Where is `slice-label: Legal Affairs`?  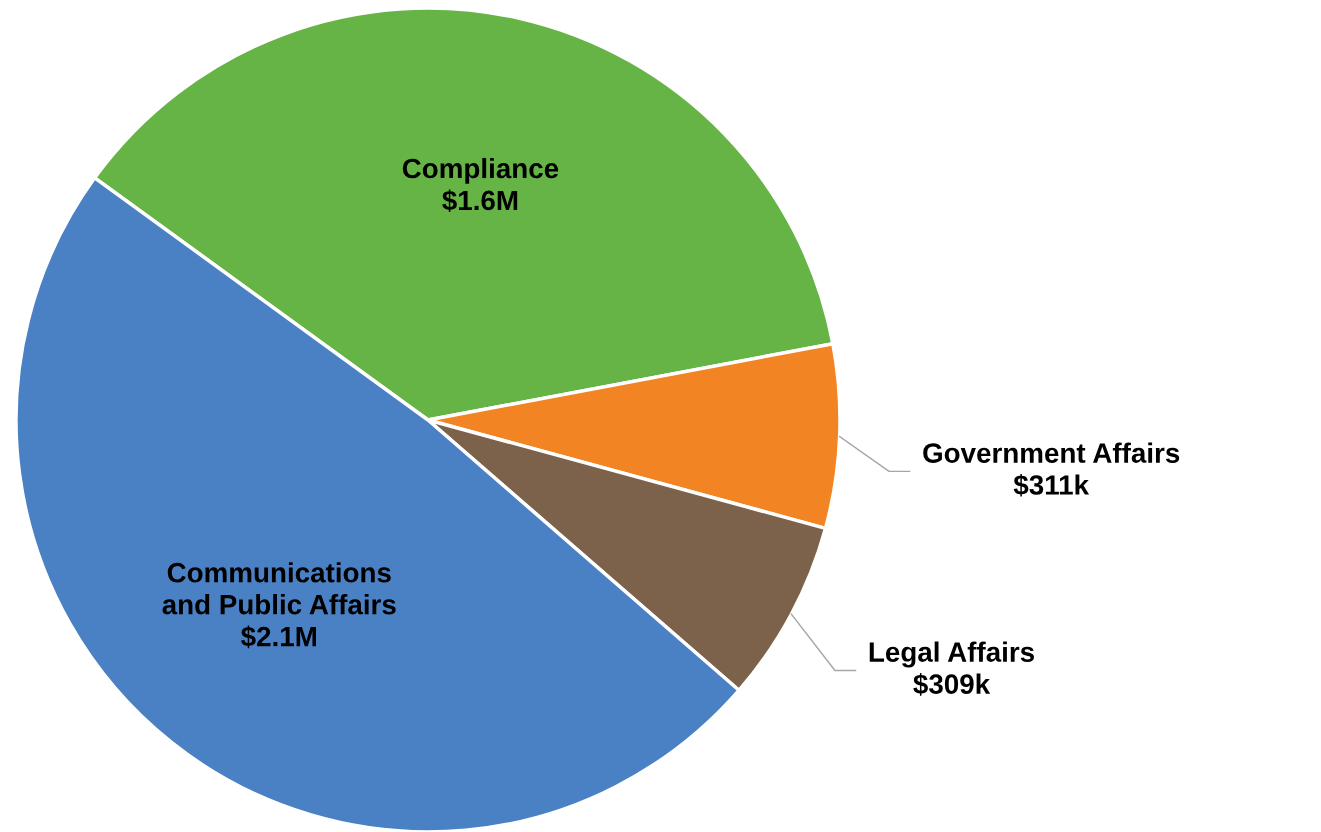
slice-label: Legal Affairs is located at coordinates (951, 654).